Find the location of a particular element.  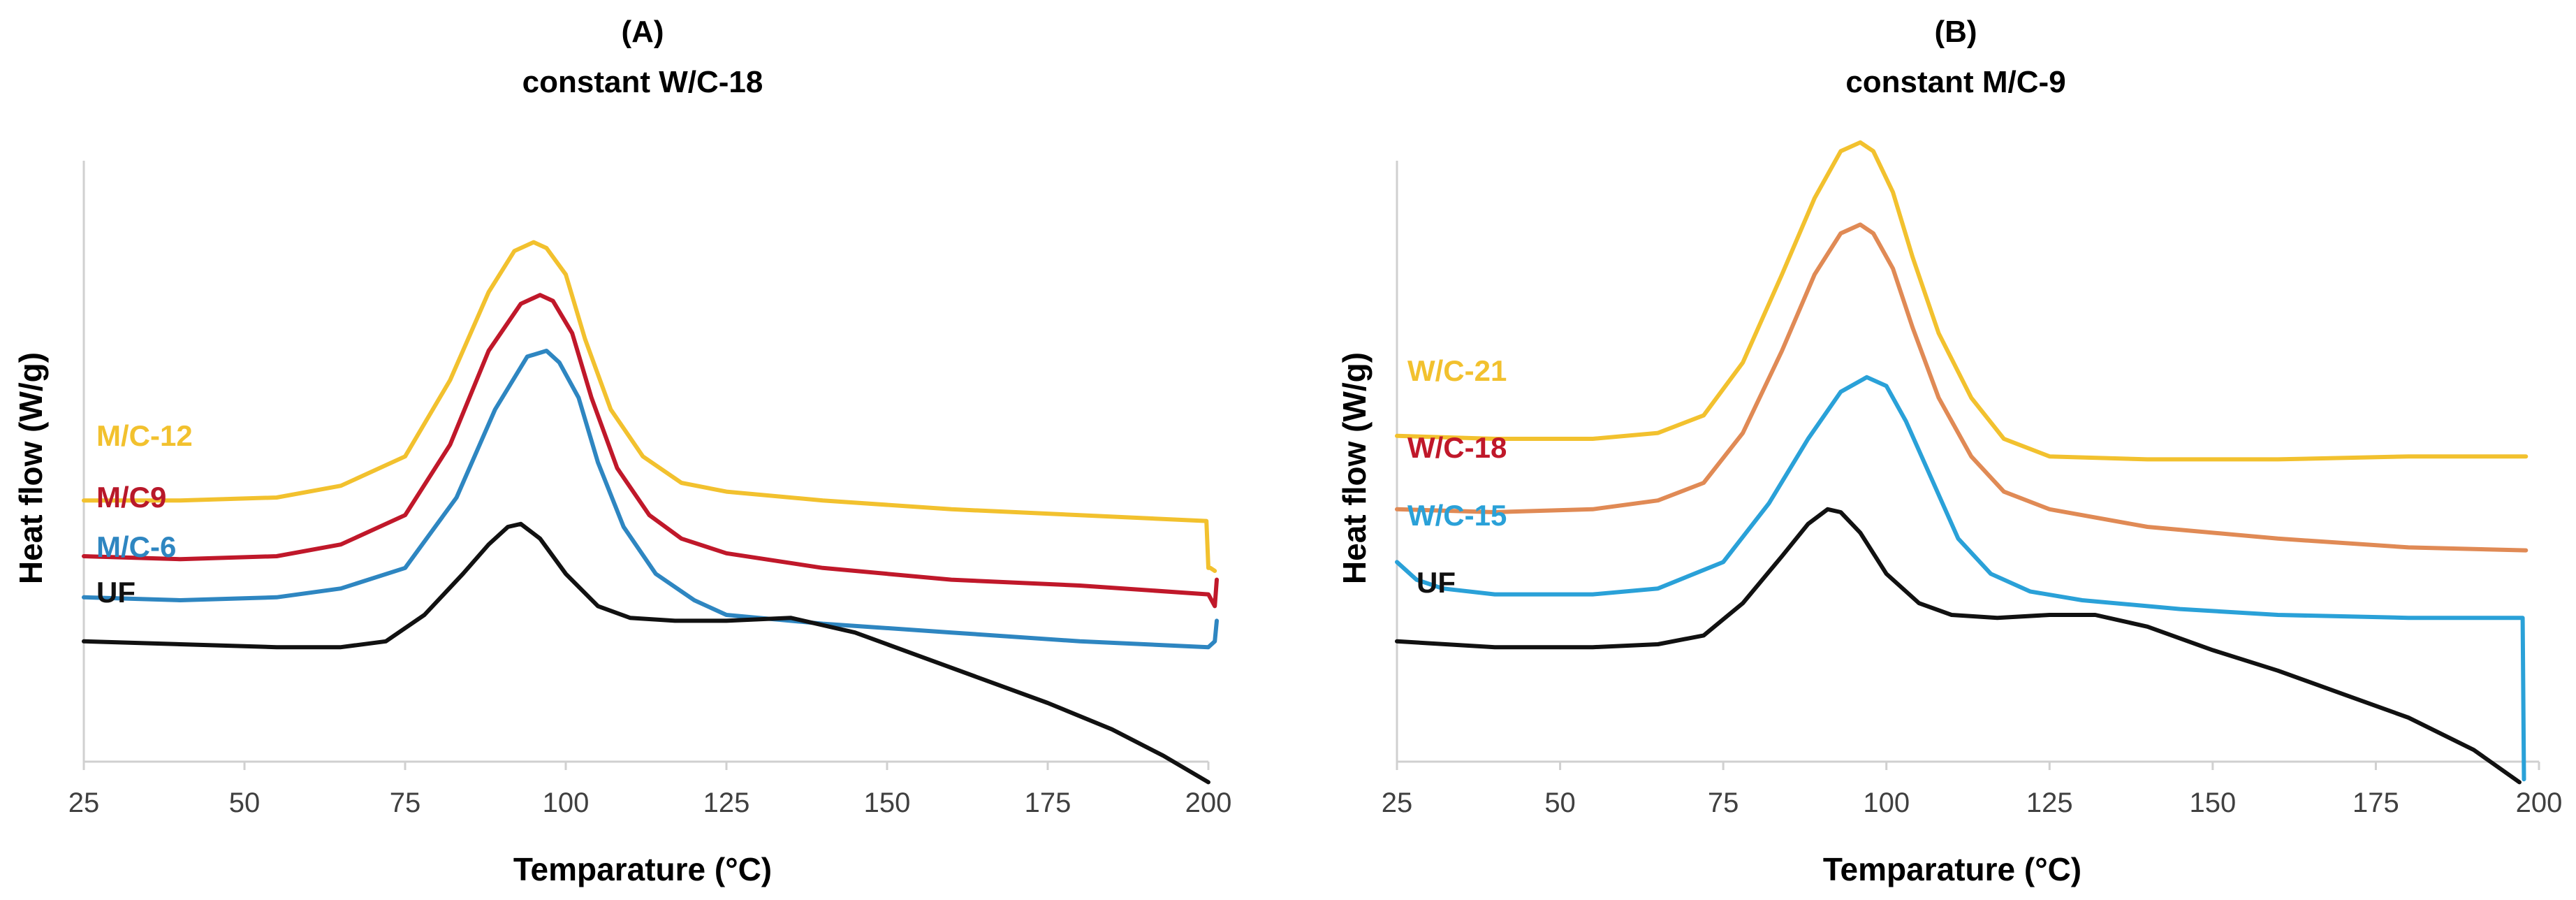

panel-label: (A) is located at coordinates (642, 32).